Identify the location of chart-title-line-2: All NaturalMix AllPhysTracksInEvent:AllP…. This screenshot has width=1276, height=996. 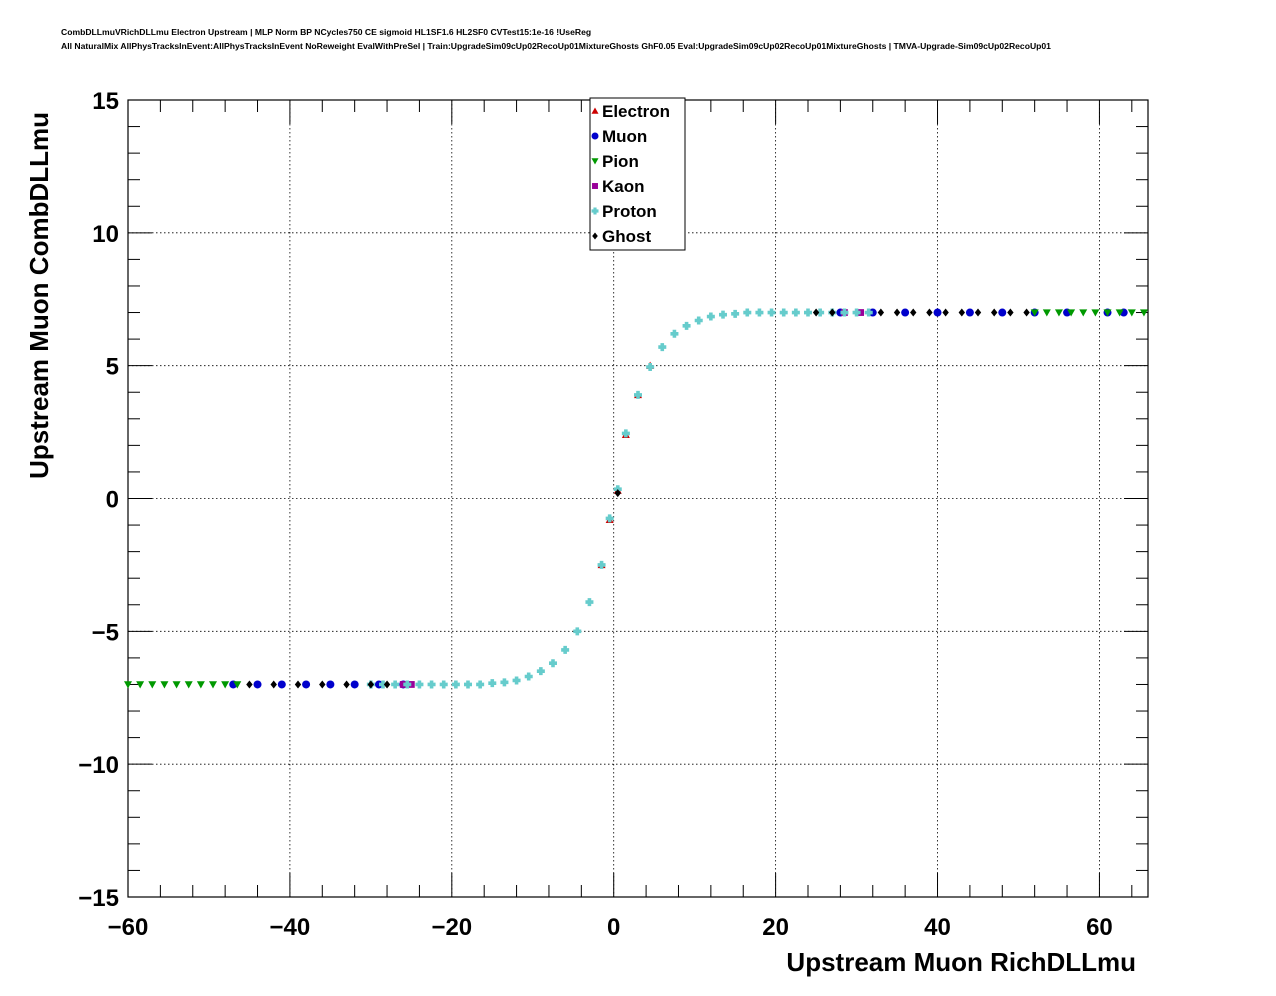
(556, 46).